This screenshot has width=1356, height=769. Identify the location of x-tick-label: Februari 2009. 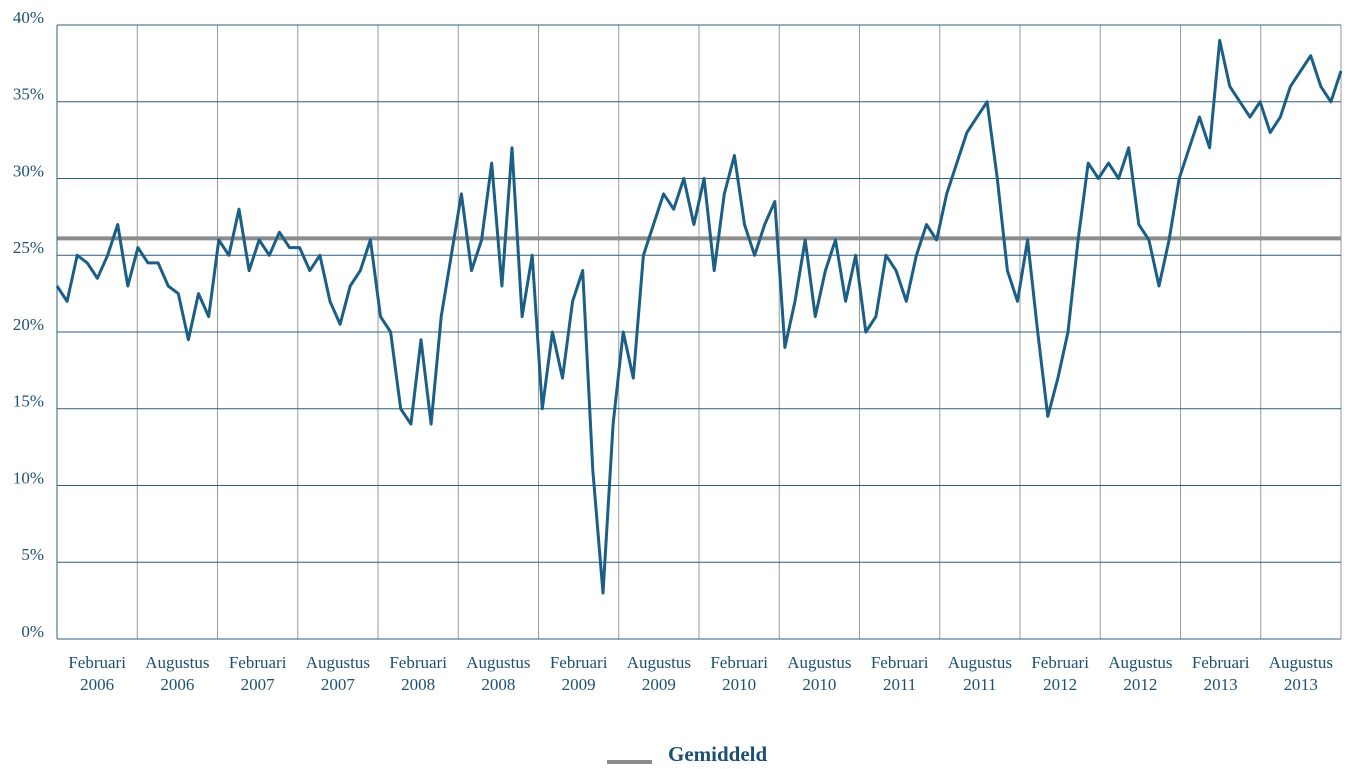
(578, 673).